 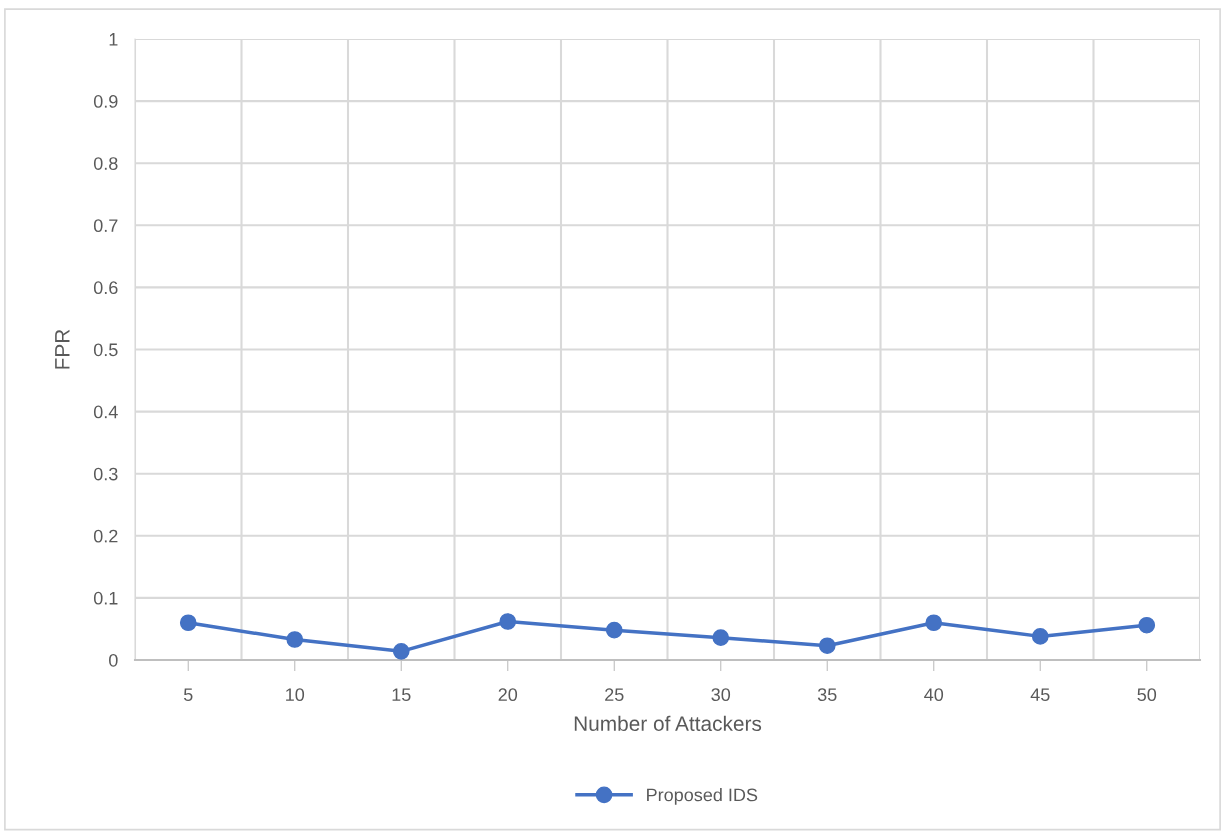 I want to click on x-tick-label: 50, so click(x=1147, y=695).